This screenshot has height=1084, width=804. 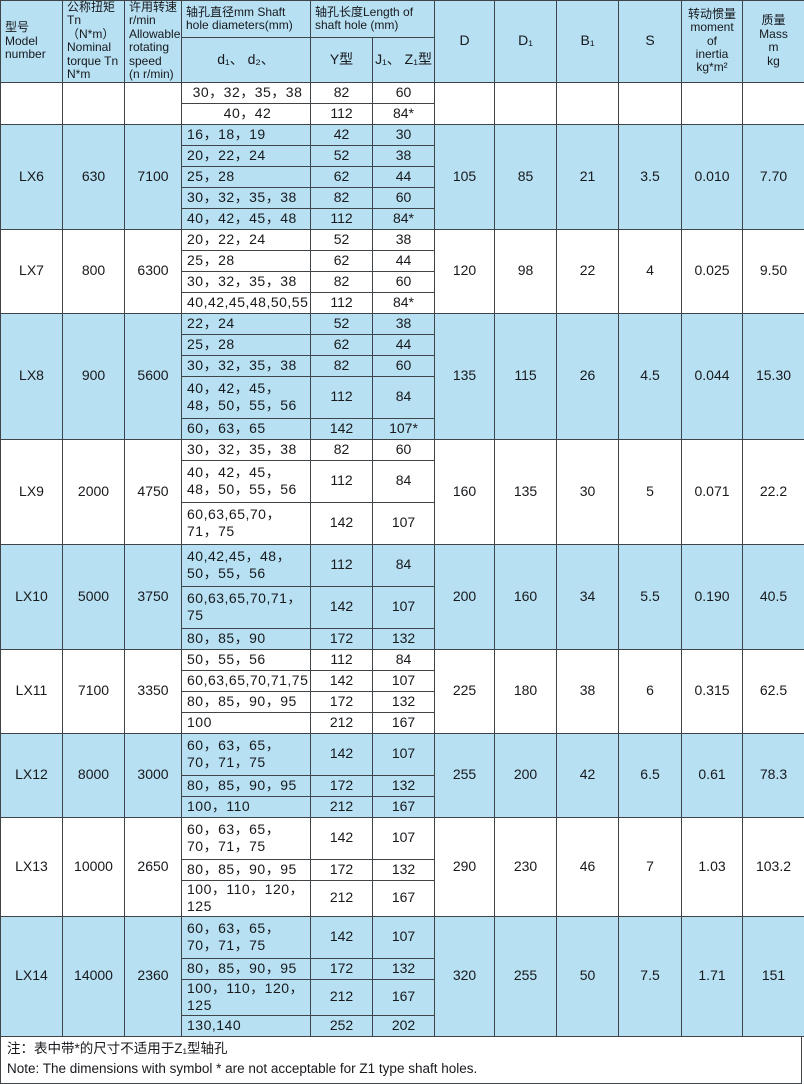 I want to click on model-cell: LX6, so click(x=32, y=176).